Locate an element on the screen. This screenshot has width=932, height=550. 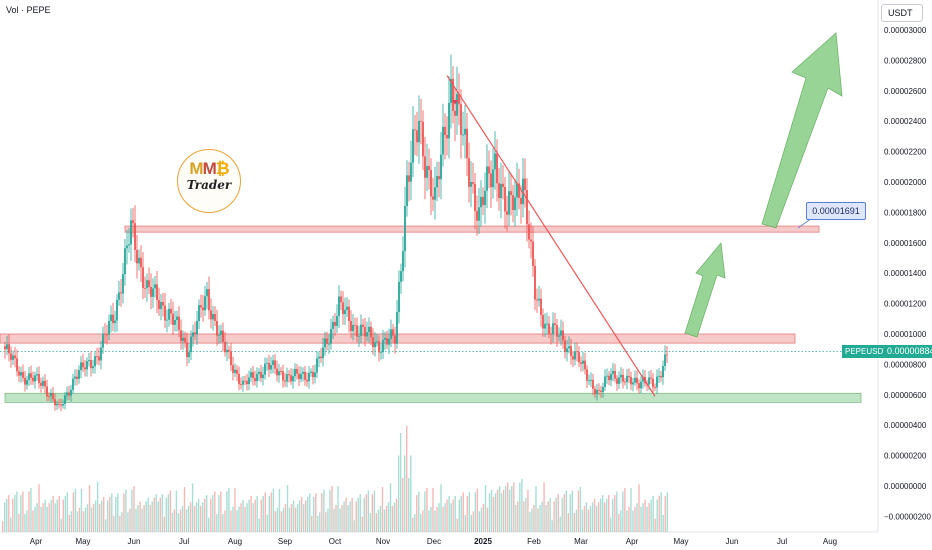
target-price-callout: 0.00001691 is located at coordinates (836, 211).